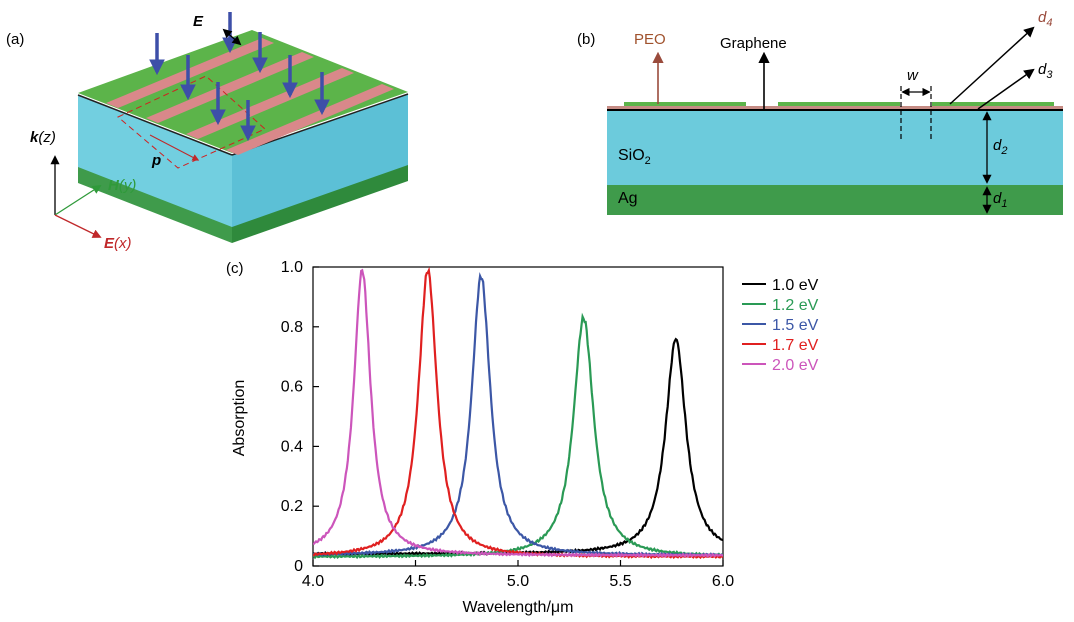 Image resolution: width=1074 pixels, height=622 pixels. What do you see at coordinates (518, 607) in the screenshot?
I see `x-axis-label: Wavelength/μm` at bounding box center [518, 607].